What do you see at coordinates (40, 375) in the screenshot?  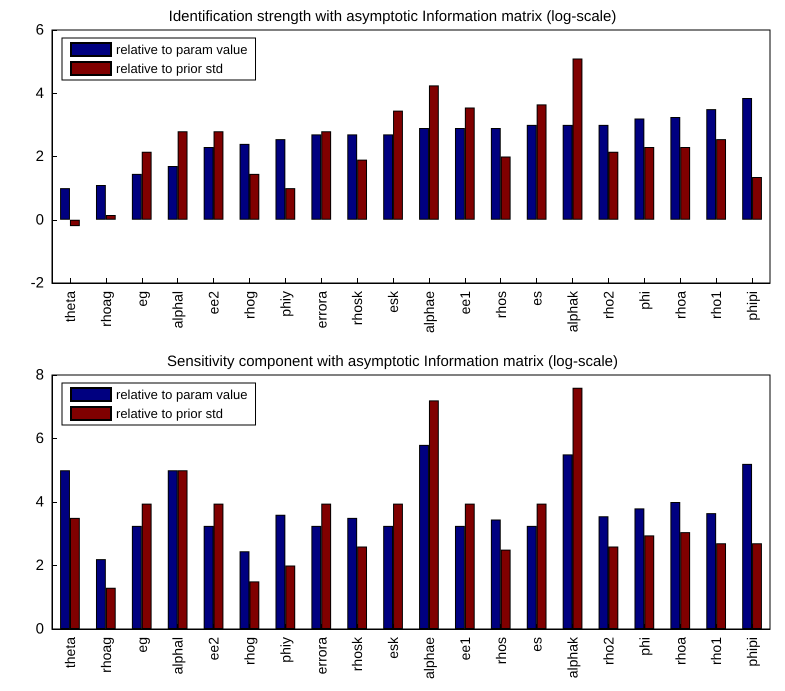 I see `y-tick-label: 8` at bounding box center [40, 375].